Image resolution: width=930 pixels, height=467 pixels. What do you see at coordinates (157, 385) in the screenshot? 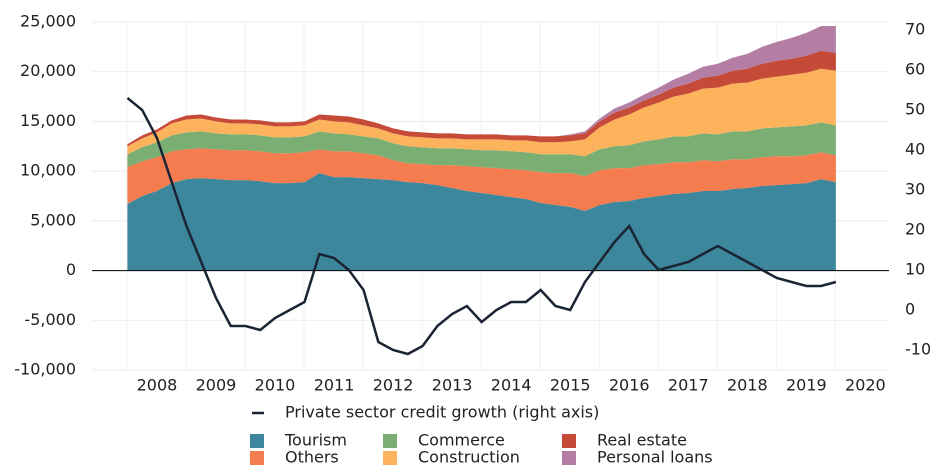
I see `x-tick-label: 2008` at bounding box center [157, 385].